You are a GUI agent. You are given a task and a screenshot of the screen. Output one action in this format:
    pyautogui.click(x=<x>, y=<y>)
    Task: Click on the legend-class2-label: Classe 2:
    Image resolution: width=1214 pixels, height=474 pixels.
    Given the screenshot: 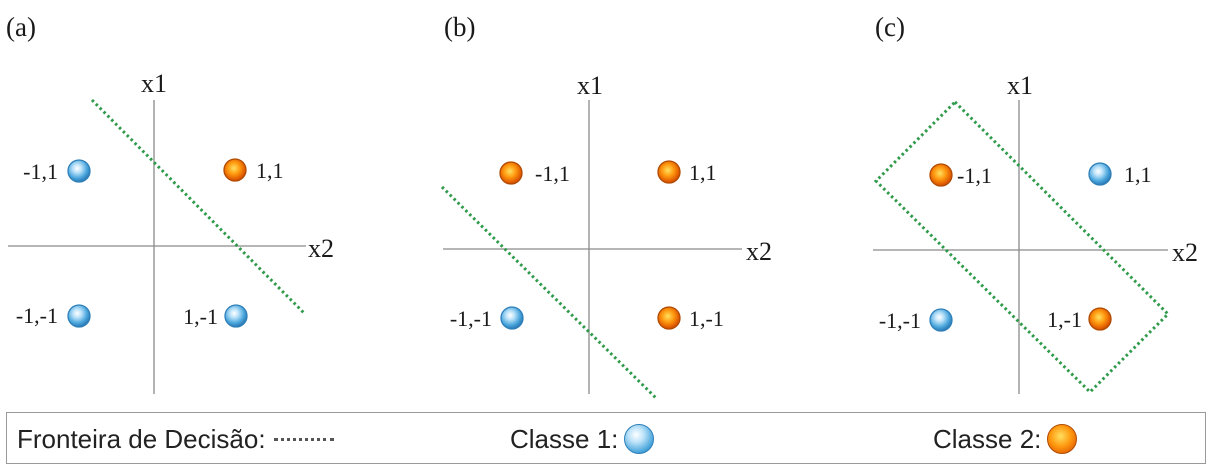 What is the action you would take?
    pyautogui.click(x=987, y=438)
    